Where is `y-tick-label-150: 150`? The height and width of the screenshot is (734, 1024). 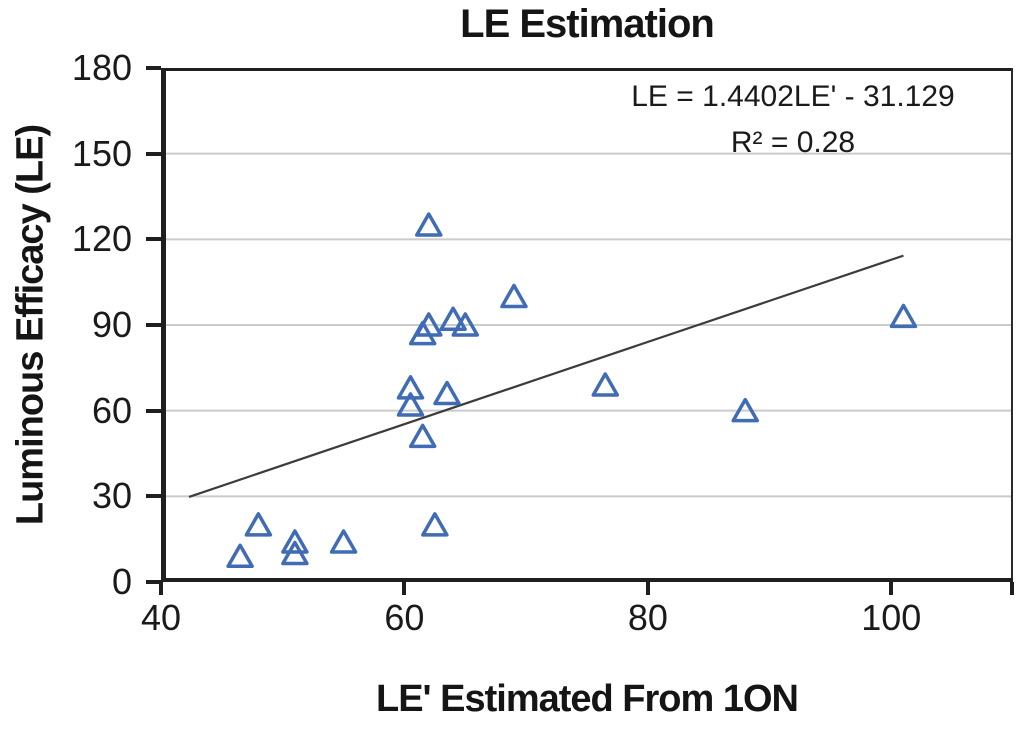 y-tick-label-150: 150 is located at coordinates (101, 153).